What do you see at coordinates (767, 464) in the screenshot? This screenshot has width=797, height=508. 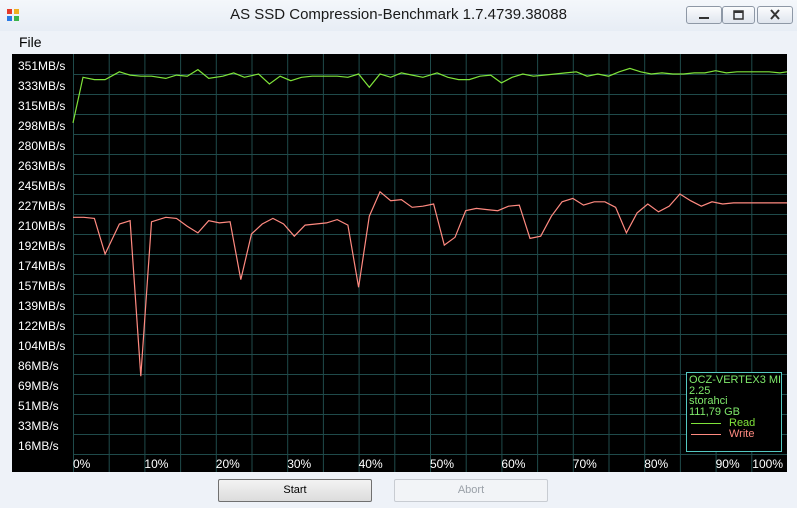 I see `x-tick-label: 100%` at bounding box center [767, 464].